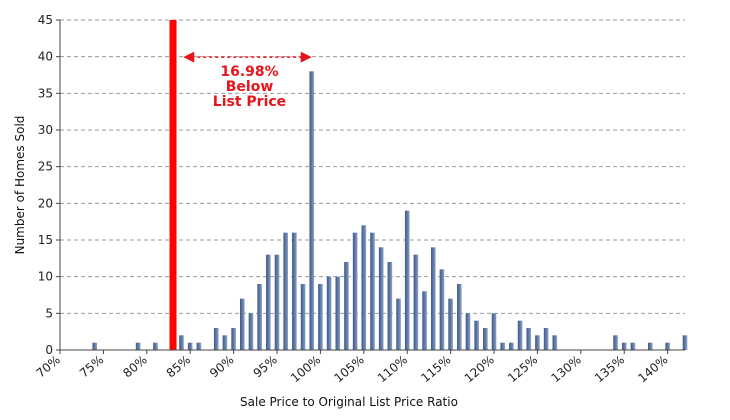 This screenshot has width=730, height=420. I want to click on annotation-line-3: List Price, so click(249, 102).